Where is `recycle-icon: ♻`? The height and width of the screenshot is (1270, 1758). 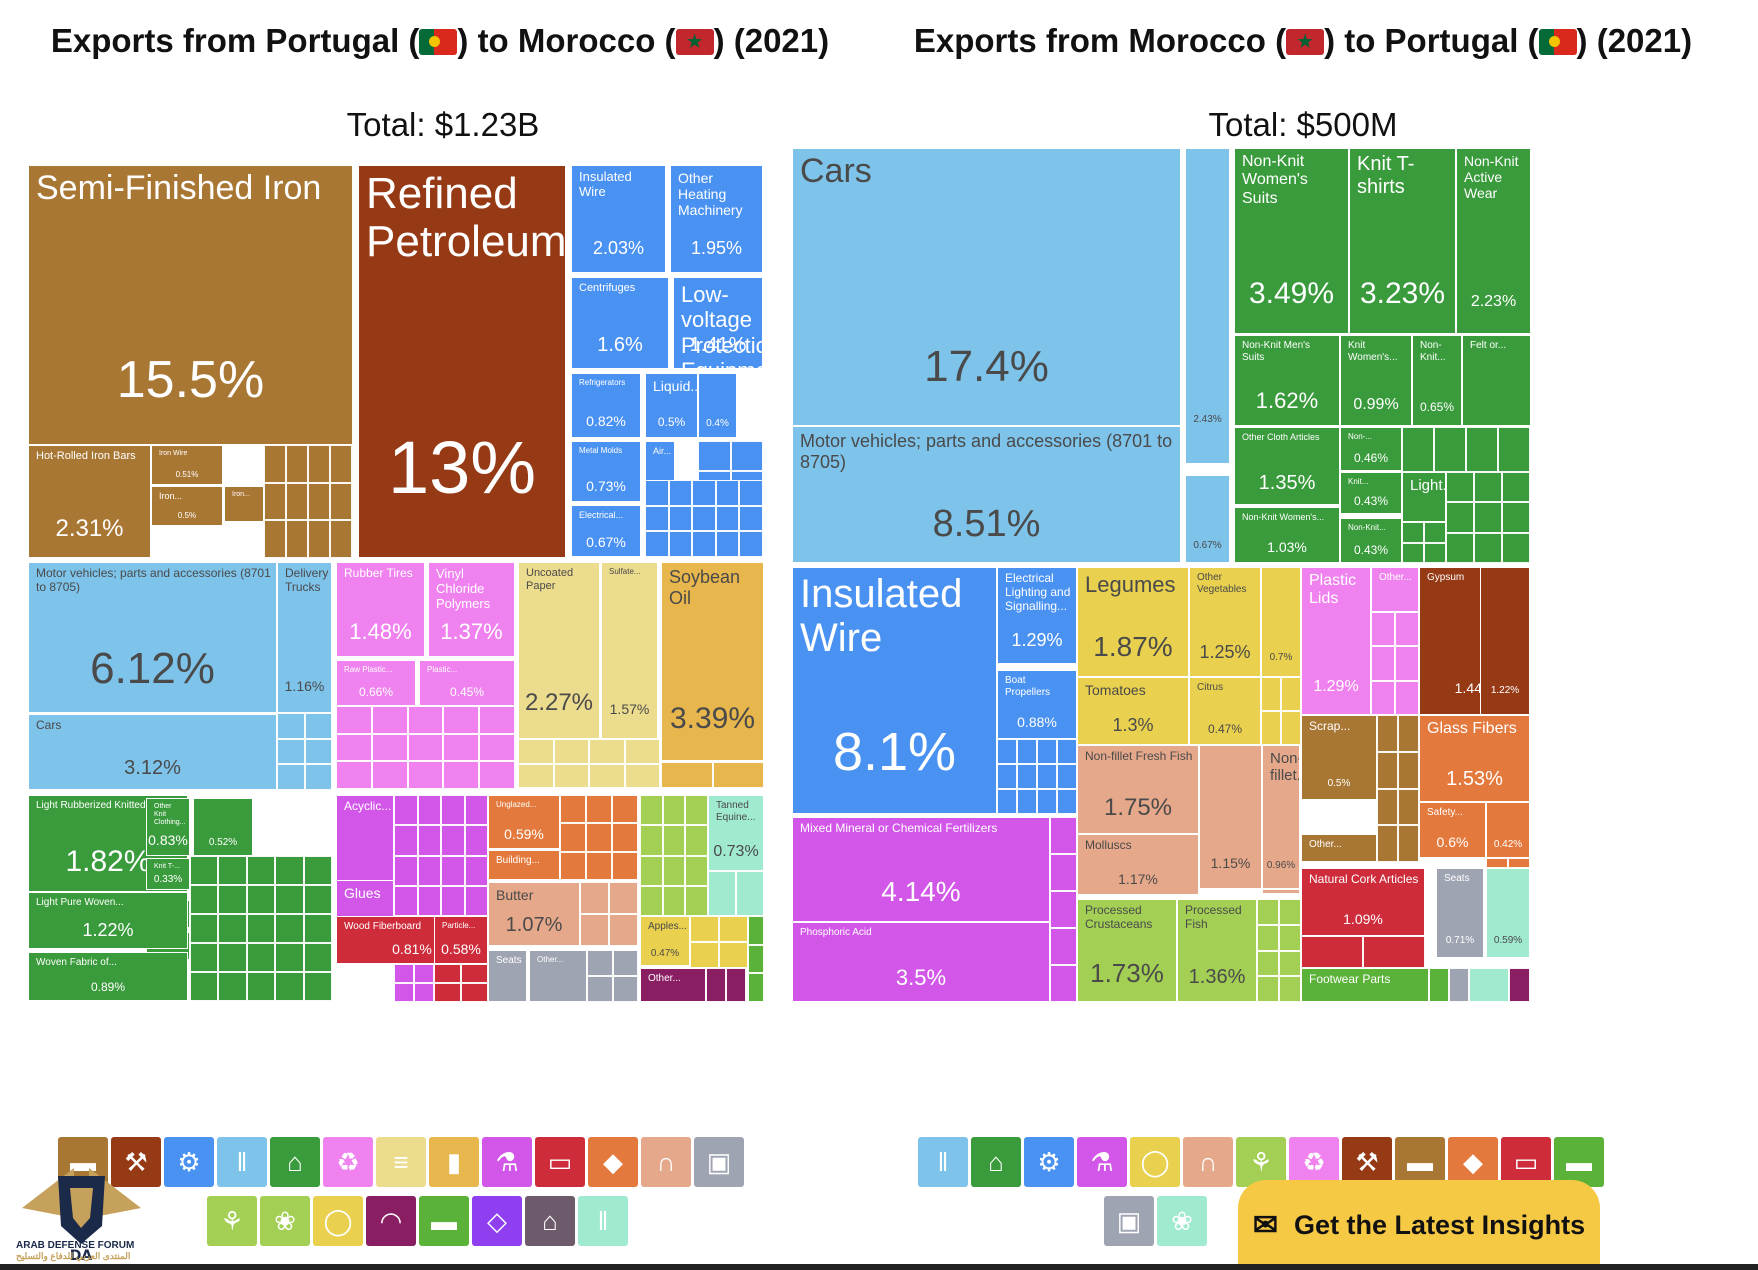
recycle-icon: ♻ is located at coordinates (1314, 1162).